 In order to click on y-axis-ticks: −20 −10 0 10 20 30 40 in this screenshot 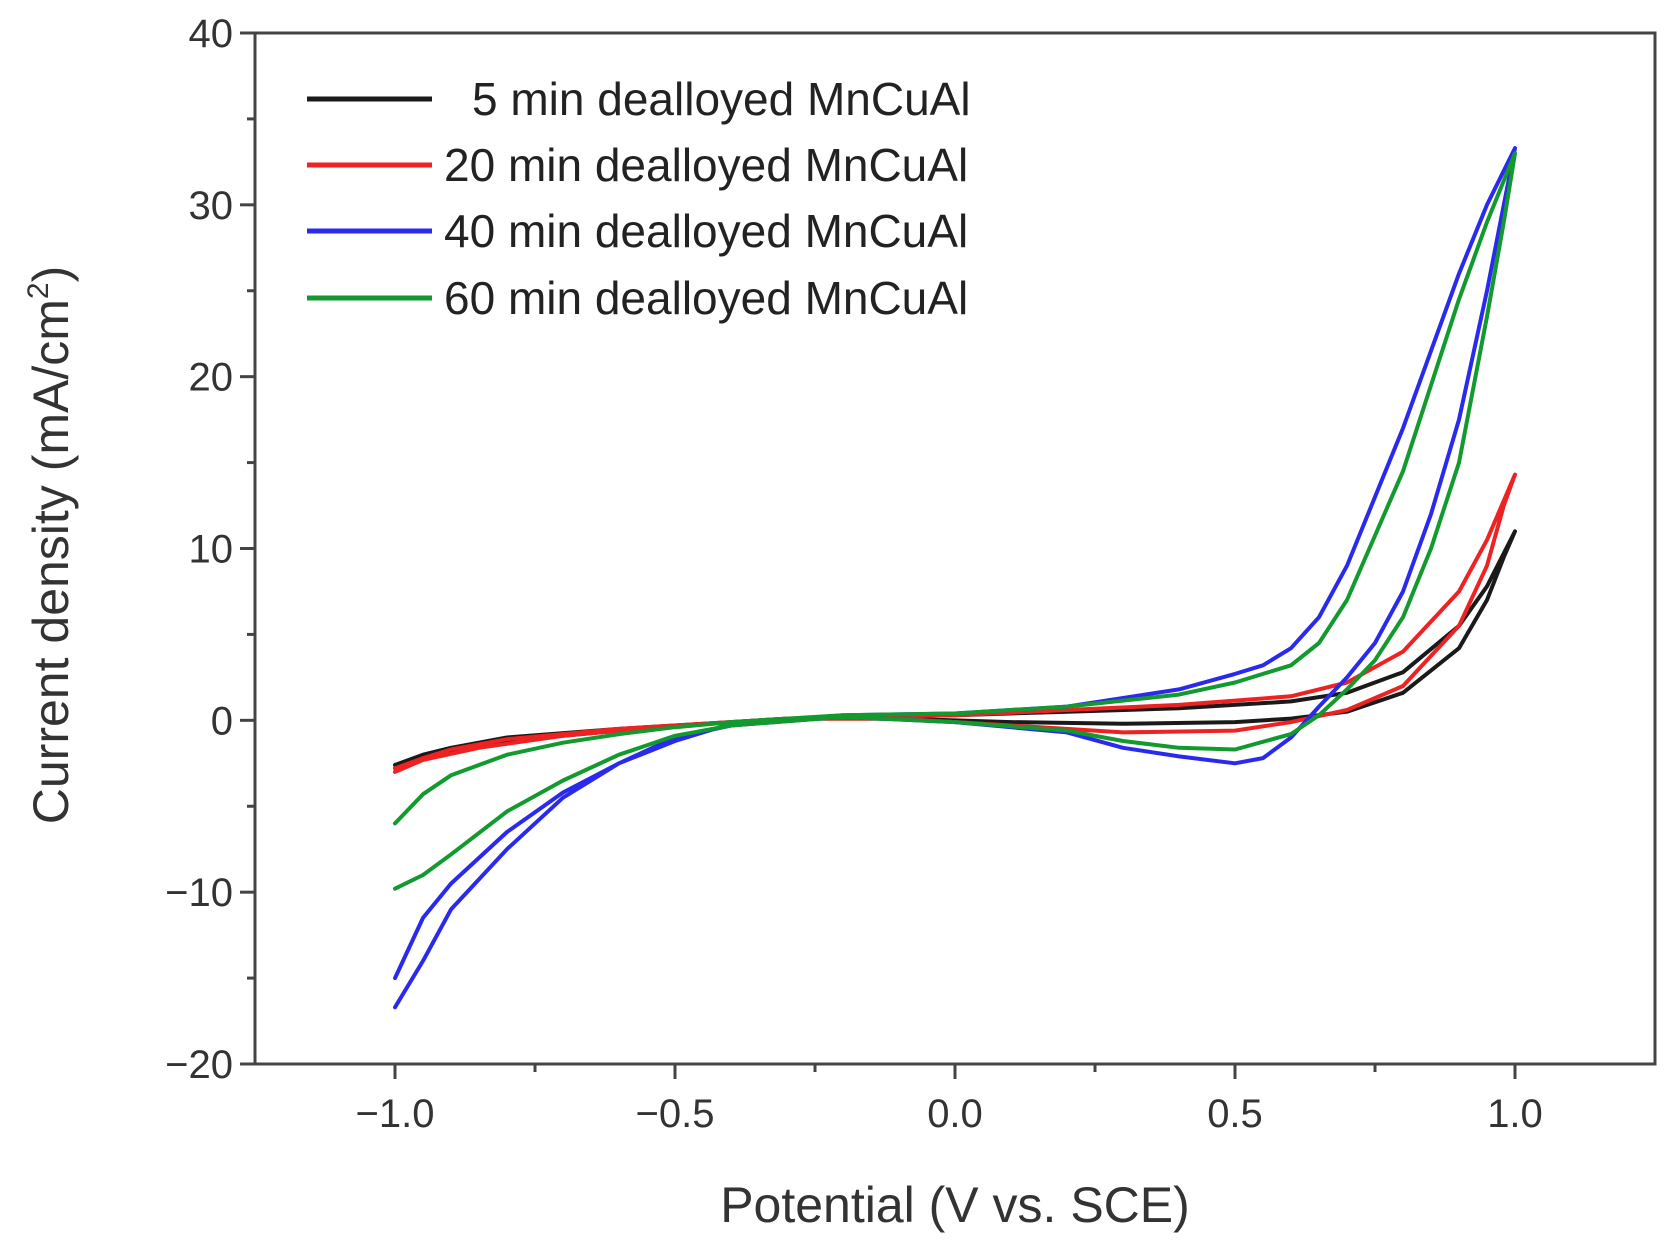, I will do `click(210, 549)`.